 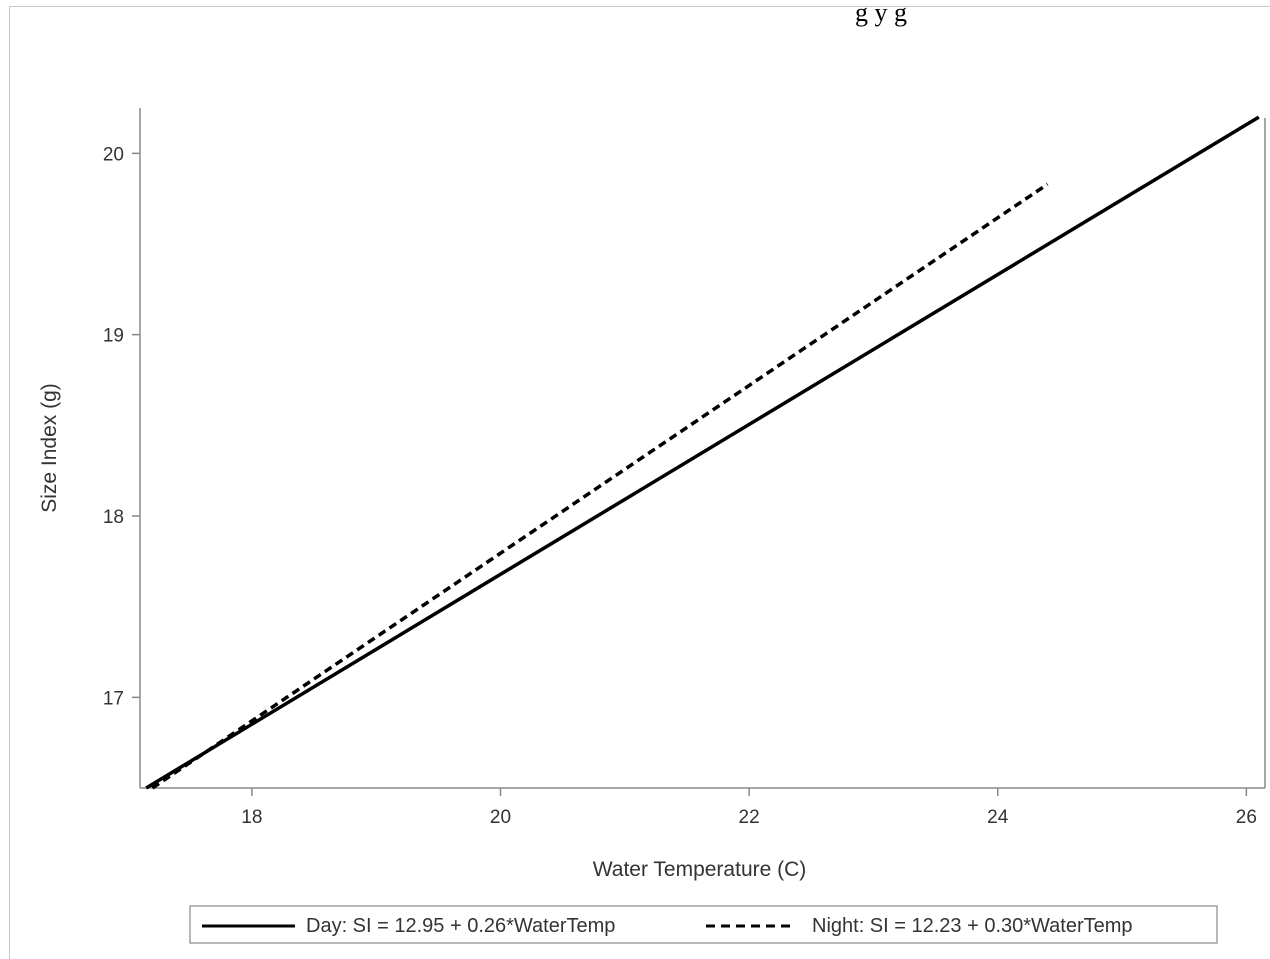 I want to click on x-axis-label: Water Temperature (C), so click(x=700, y=869).